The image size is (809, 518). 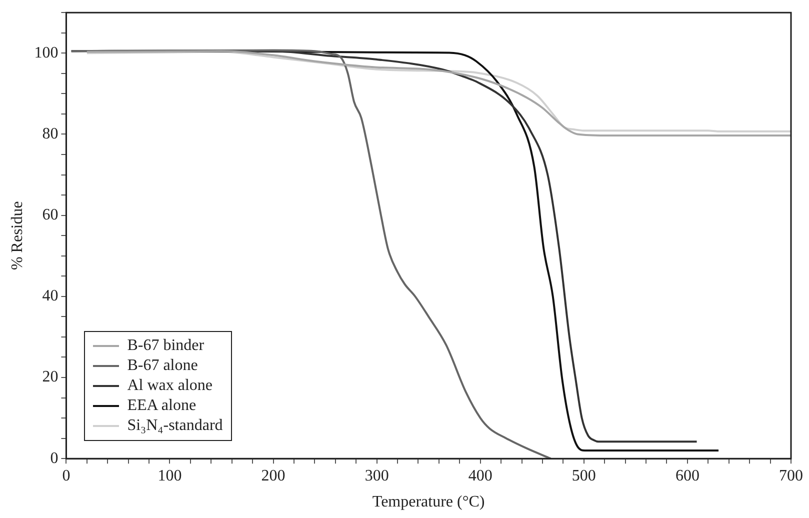 What do you see at coordinates (273, 475) in the screenshot?
I see `x-tick-label: 200` at bounding box center [273, 475].